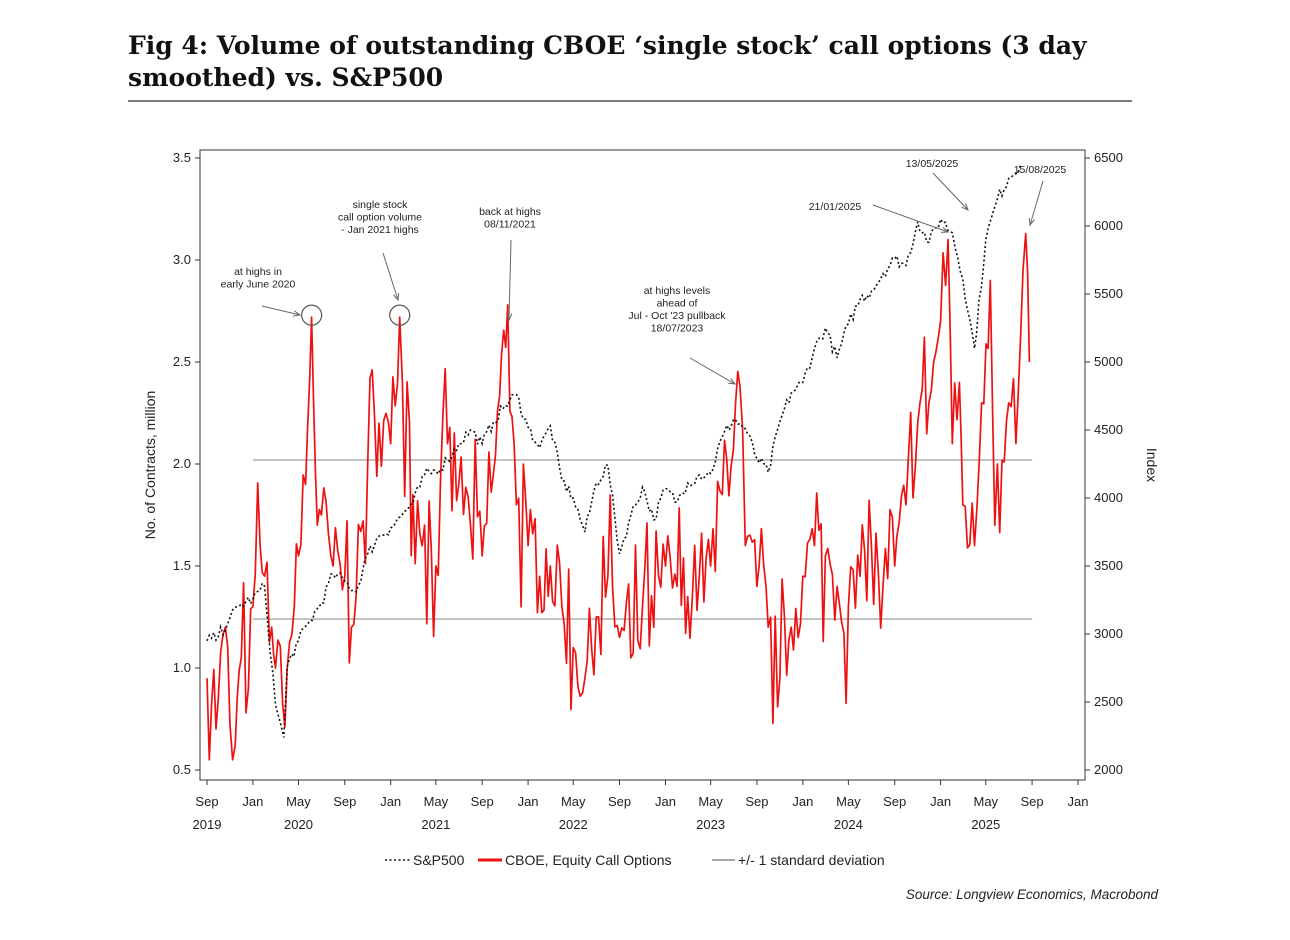  What do you see at coordinates (258, 272) in the screenshot?
I see `annotation-text: at highs in` at bounding box center [258, 272].